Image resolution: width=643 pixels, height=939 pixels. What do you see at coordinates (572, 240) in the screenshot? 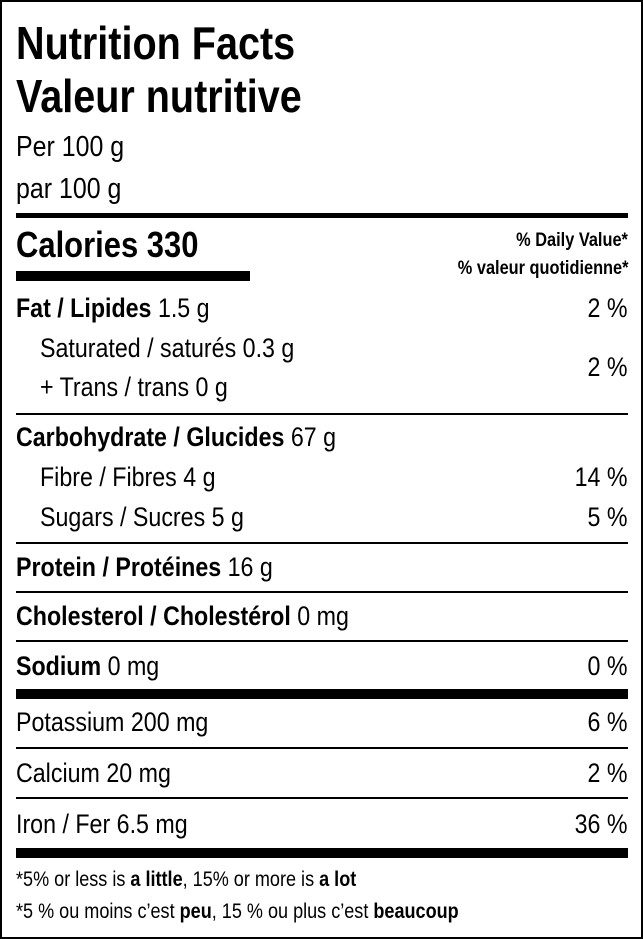
I see `daily-value-en: % Daily Value*` at bounding box center [572, 240].